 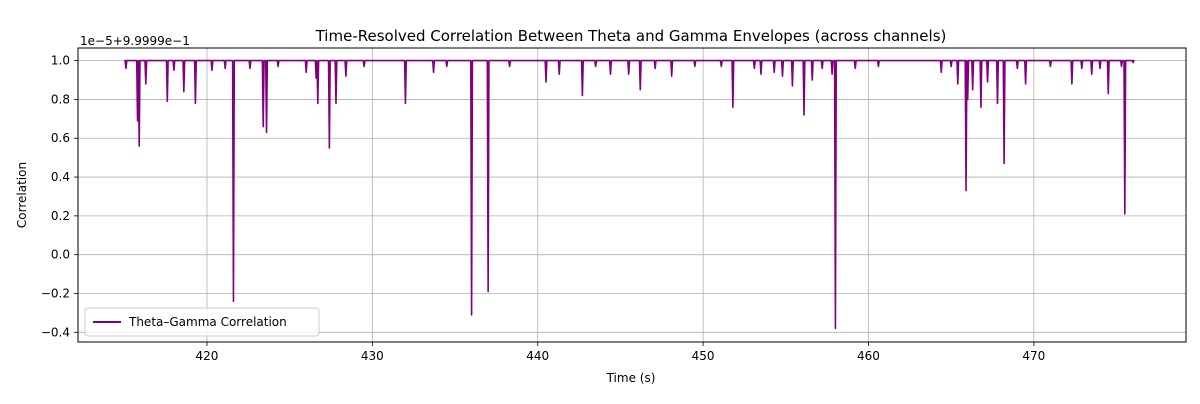 What do you see at coordinates (22, 195) in the screenshot?
I see `y-axis-label: Correlation` at bounding box center [22, 195].